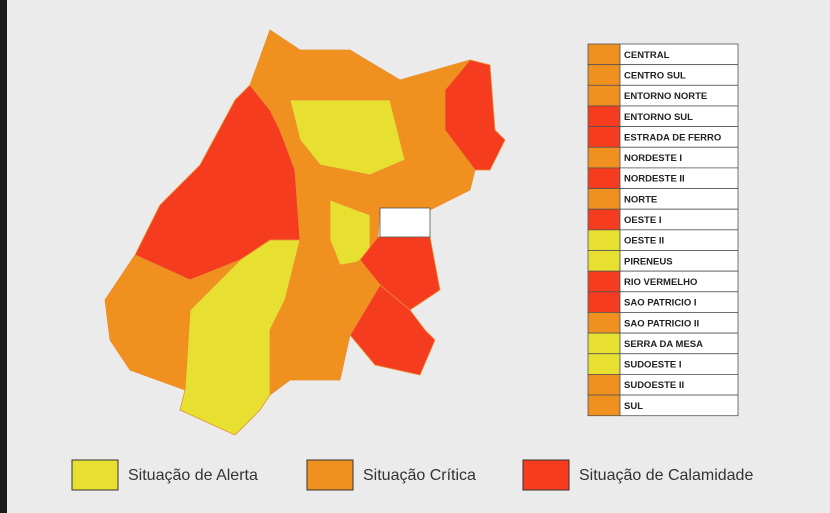 The image size is (830, 513). What do you see at coordinates (647, 55) in the screenshot?
I see `region-name: CENTRAL` at bounding box center [647, 55].